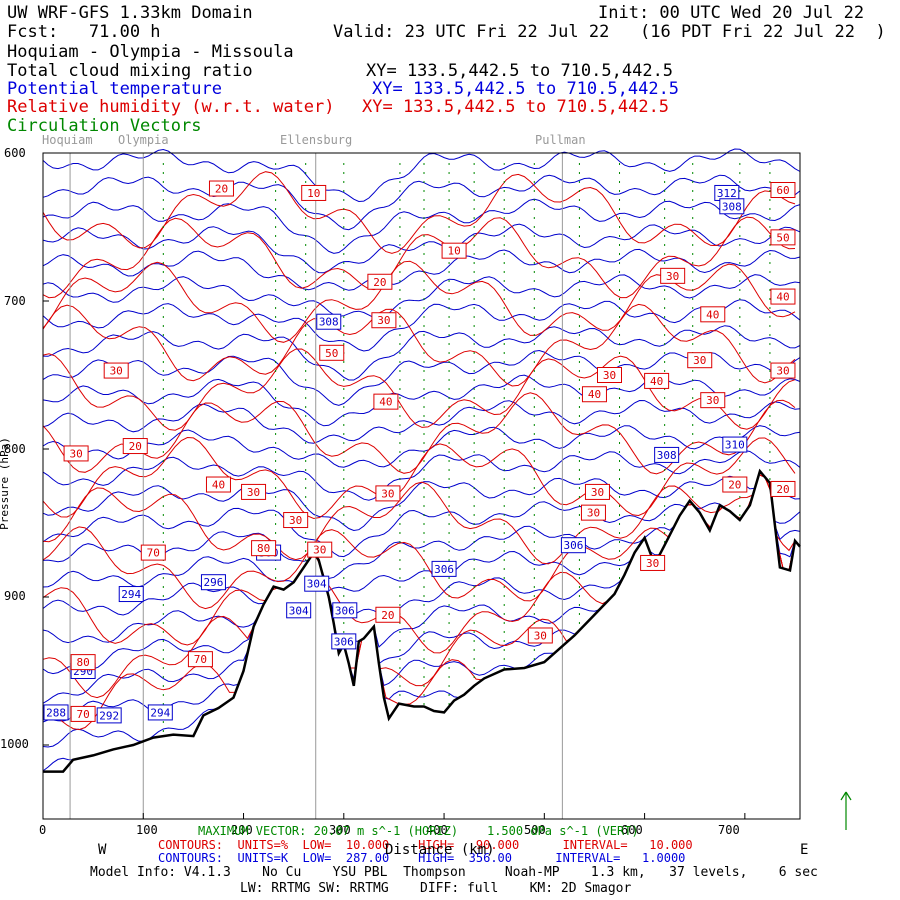  I want to click on field-label-cloud: Total cloud mixing ratio, so click(130, 71).